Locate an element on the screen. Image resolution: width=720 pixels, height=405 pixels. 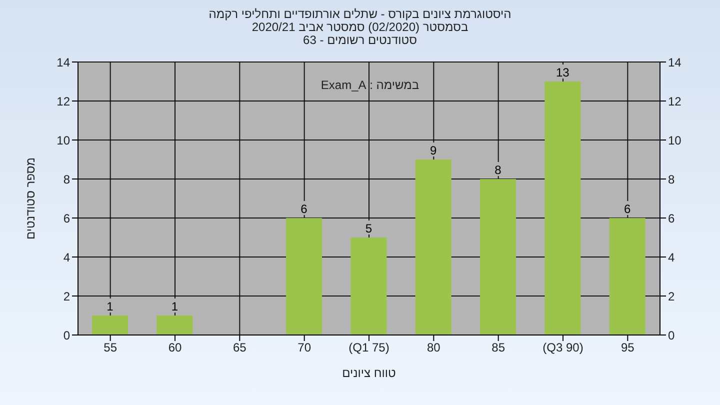
y-tick-label: 4 is located at coordinates (66, 257).